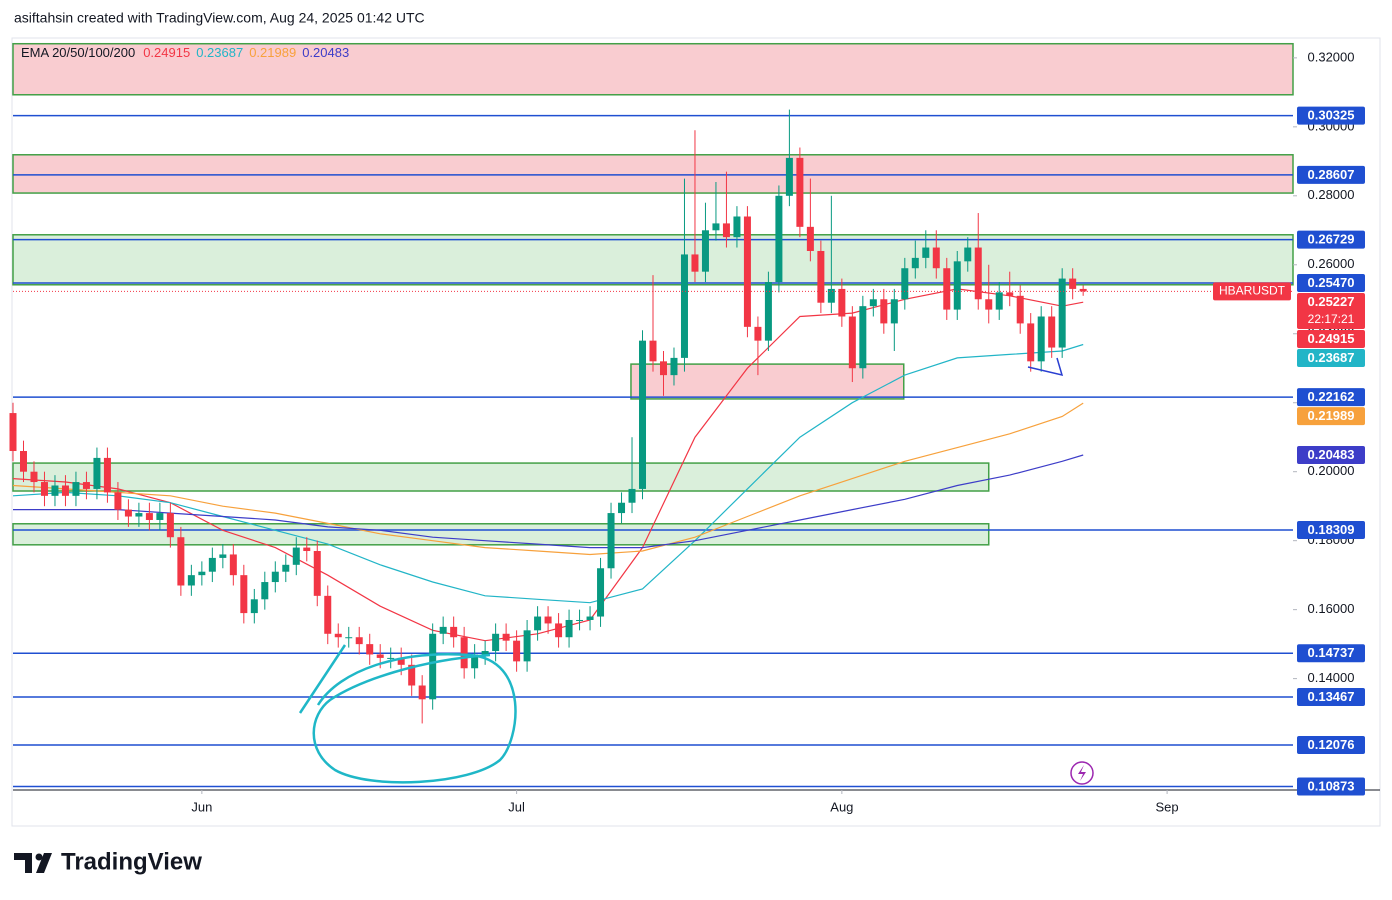  I want to click on price-badge-label: 0.23687, so click(1331, 357).